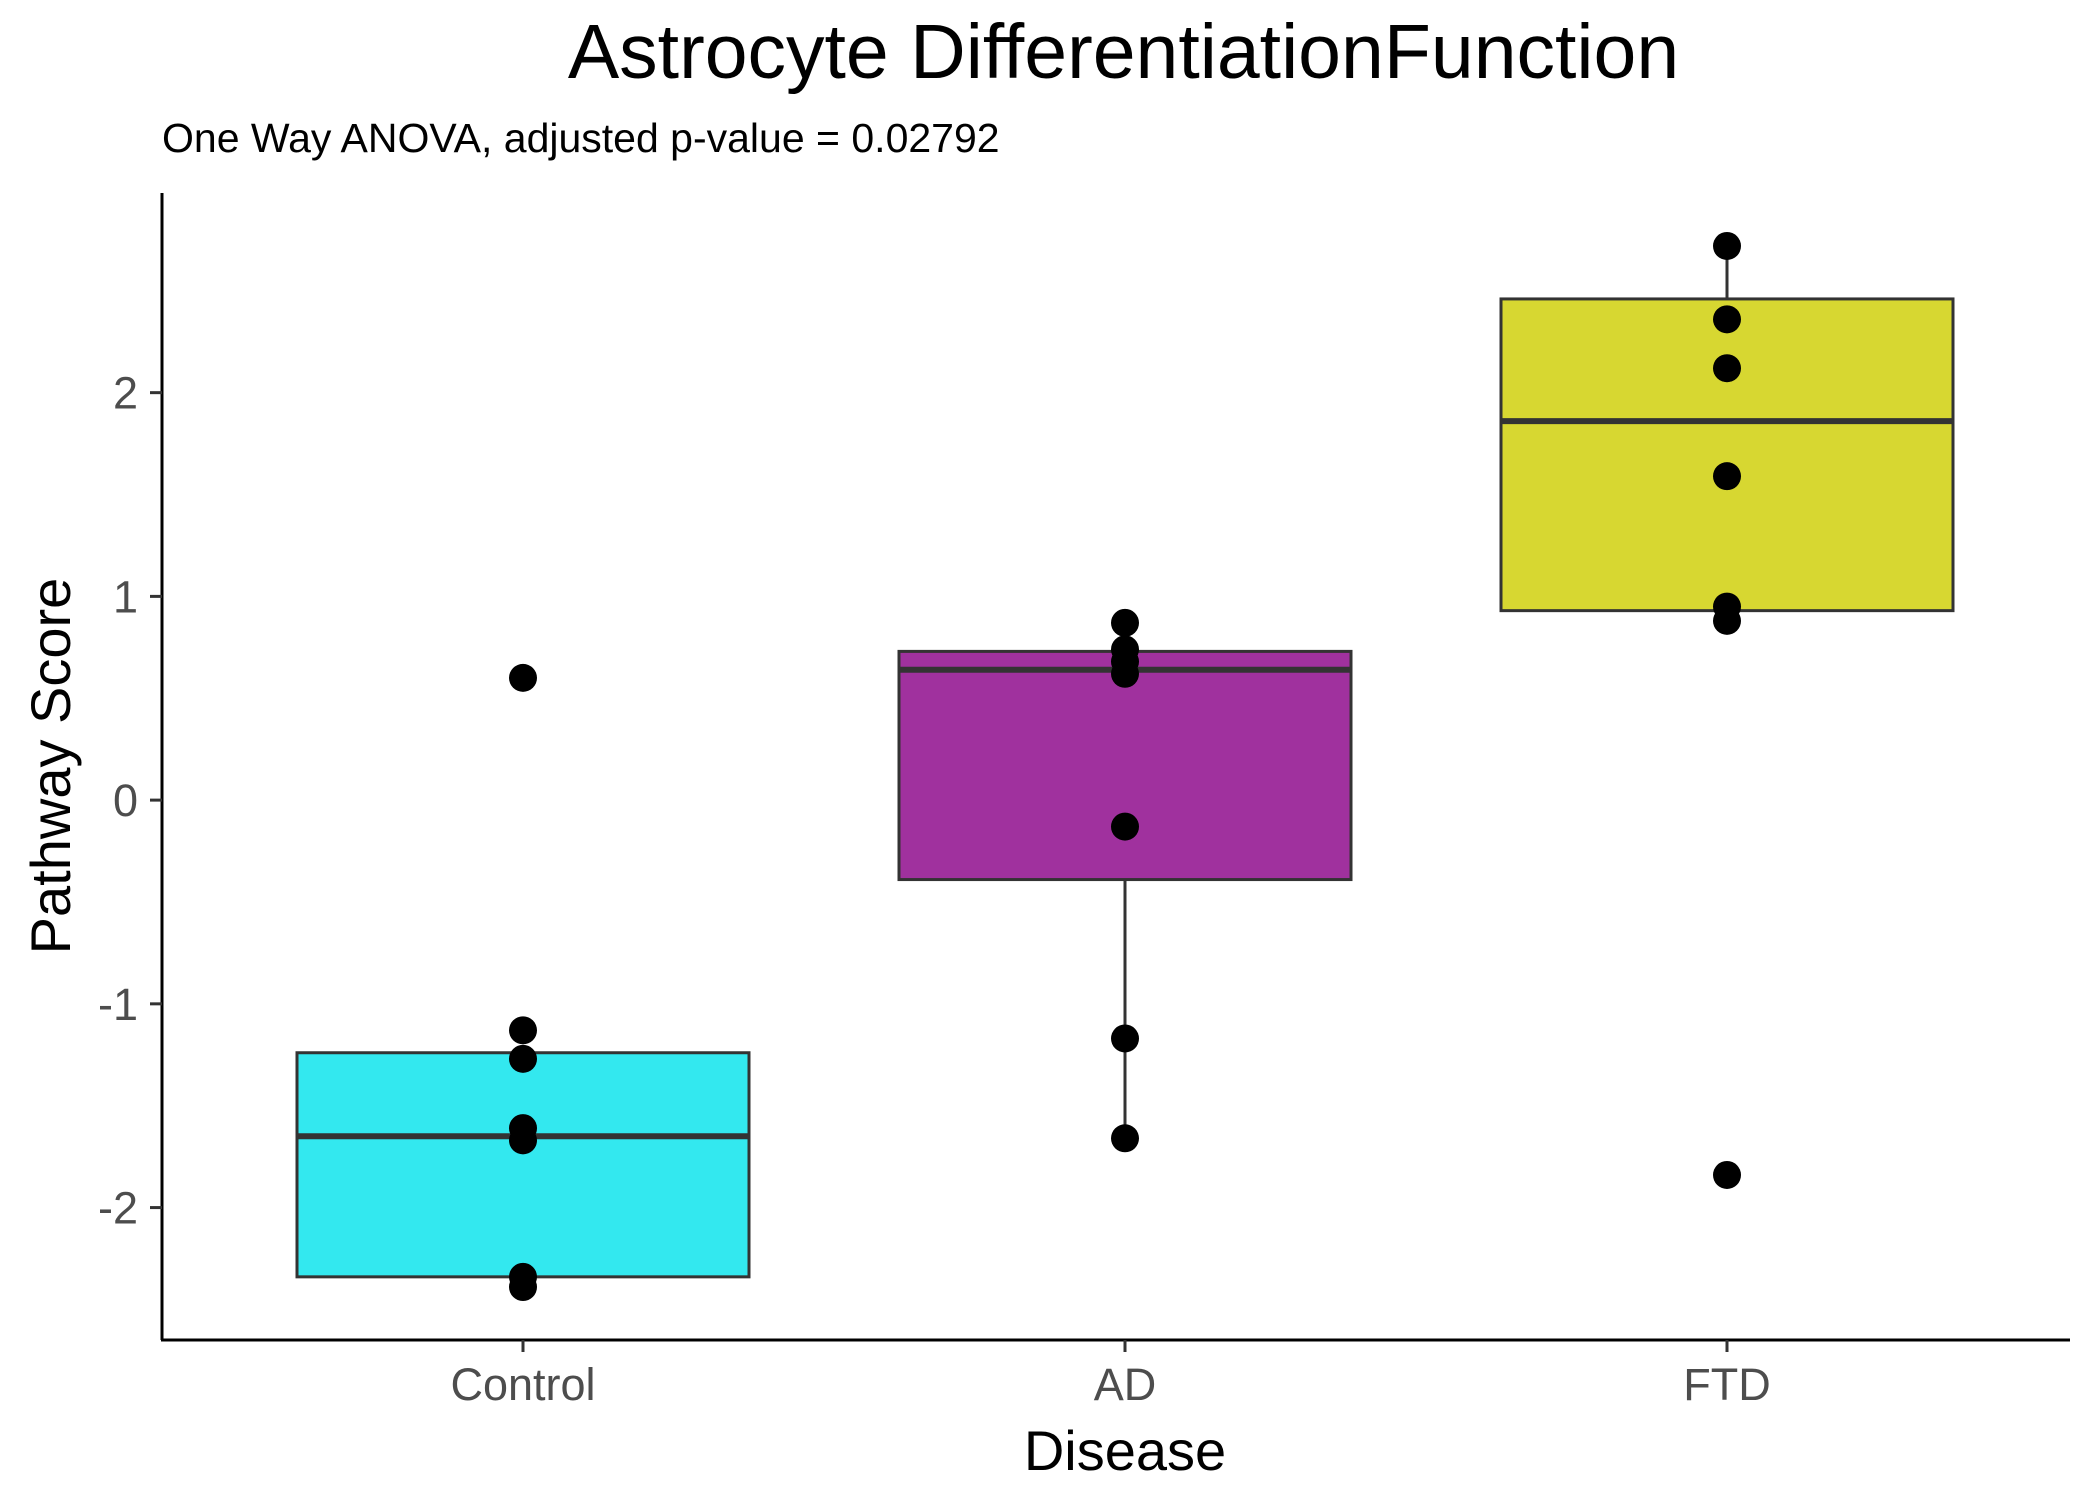 This screenshot has height=1499, width=2100. I want to click on x-tick-label-control: Control, so click(522, 1384).